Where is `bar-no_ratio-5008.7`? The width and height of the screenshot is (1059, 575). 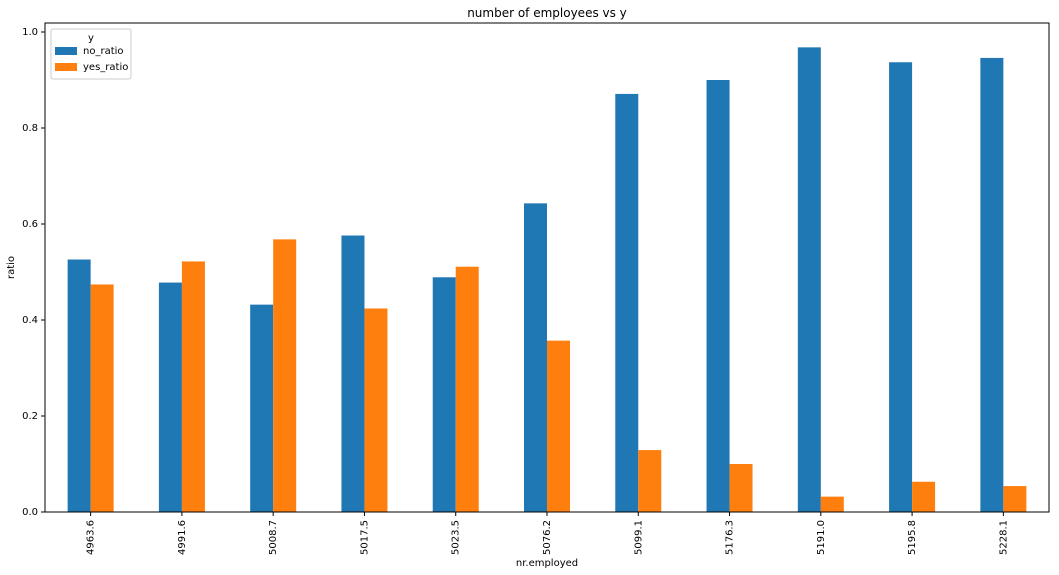
bar-no_ratio-5008.7 is located at coordinates (262, 408).